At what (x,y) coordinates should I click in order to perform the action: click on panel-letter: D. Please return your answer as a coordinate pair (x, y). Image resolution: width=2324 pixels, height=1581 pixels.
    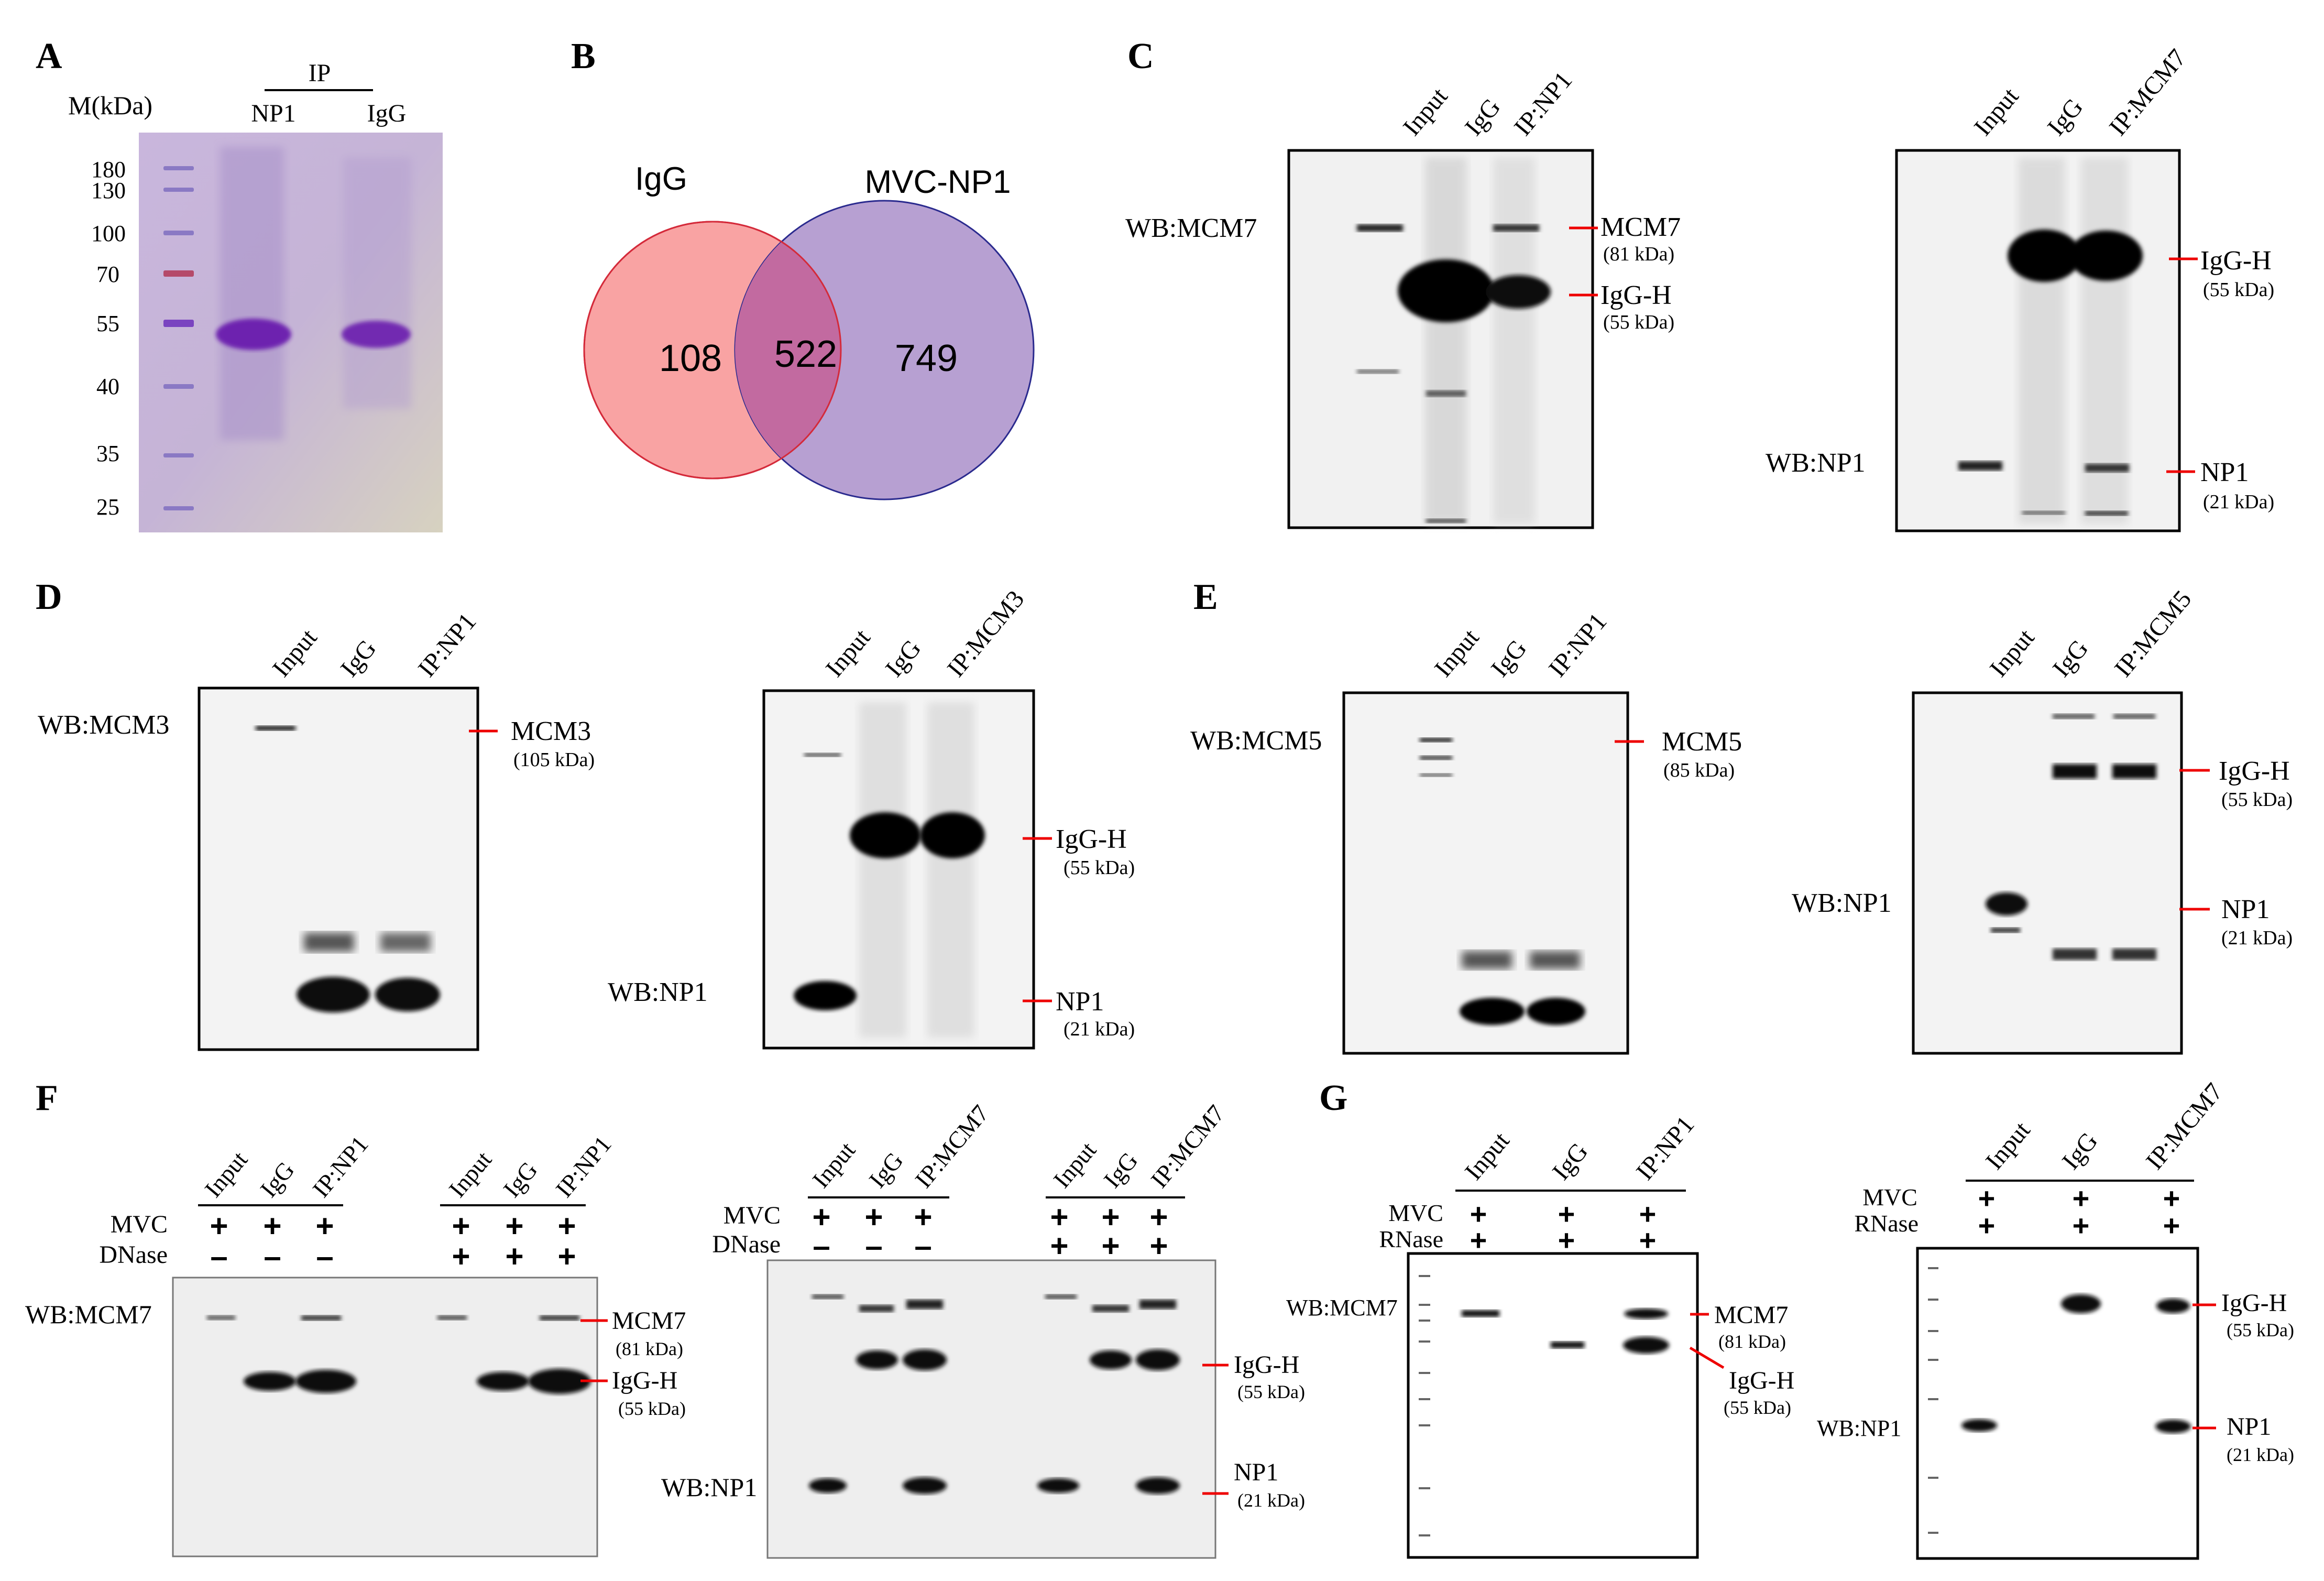
    Looking at the image, I should click on (49, 597).